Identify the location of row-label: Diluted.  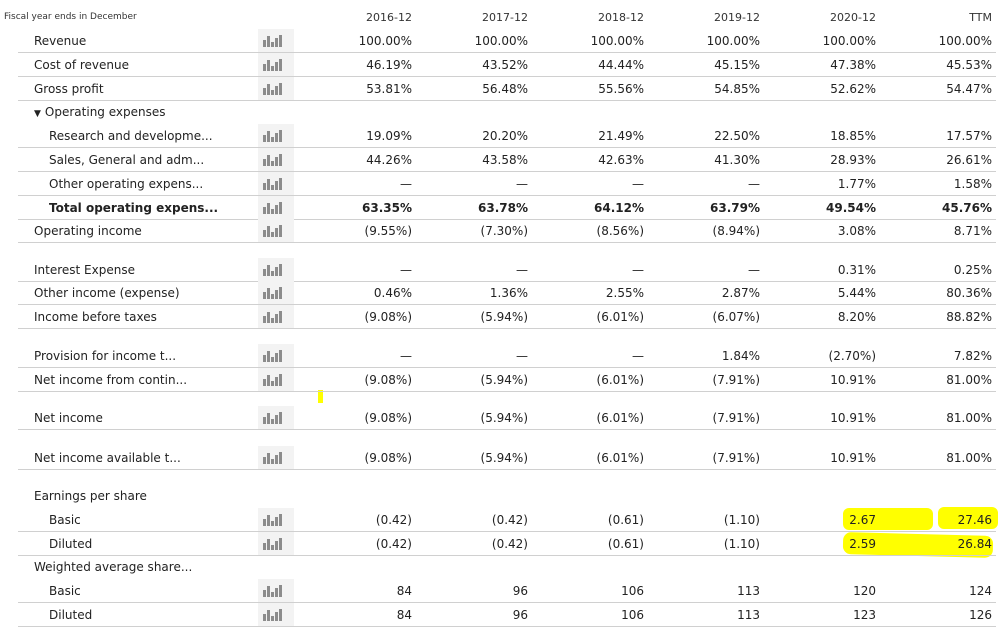
(70, 544).